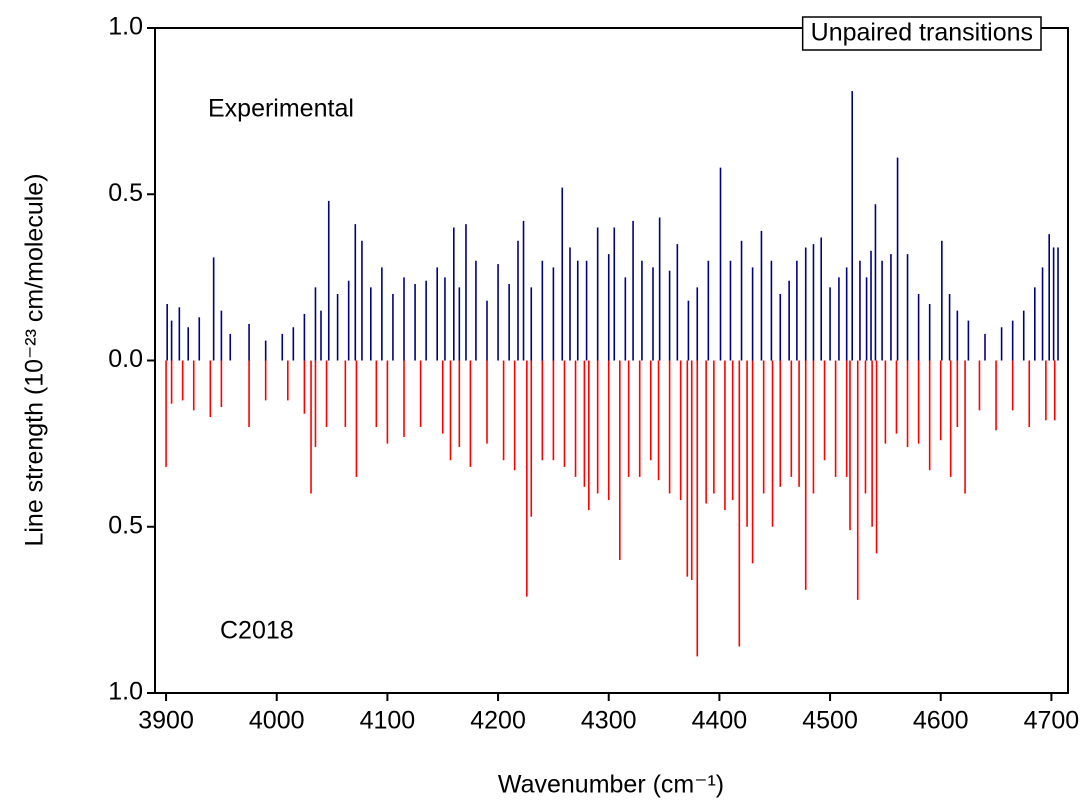  I want to click on y-tick-label: 0.0, so click(125, 359).